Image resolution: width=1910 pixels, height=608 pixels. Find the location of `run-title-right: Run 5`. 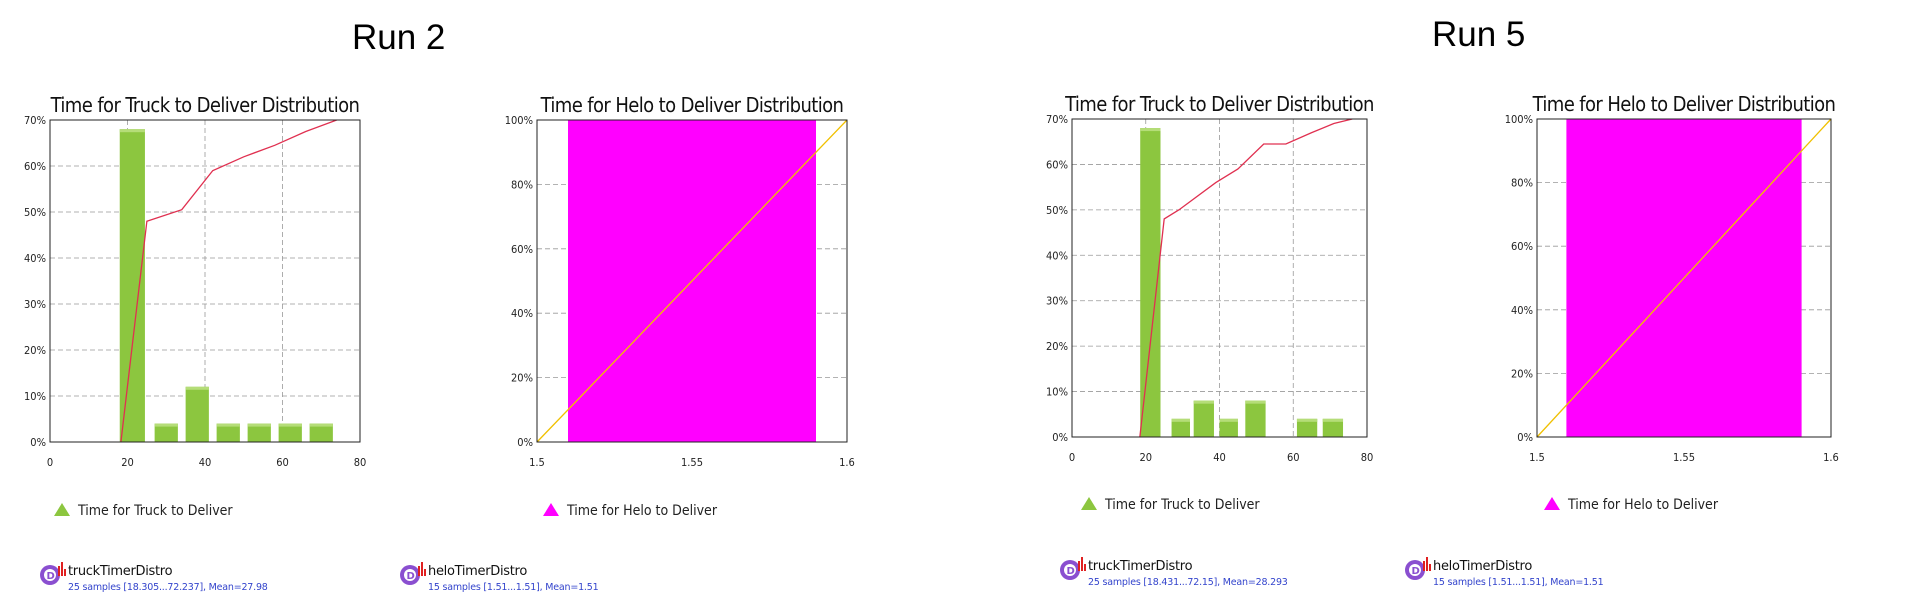

run-title-right: Run 5 is located at coordinates (1479, 34).